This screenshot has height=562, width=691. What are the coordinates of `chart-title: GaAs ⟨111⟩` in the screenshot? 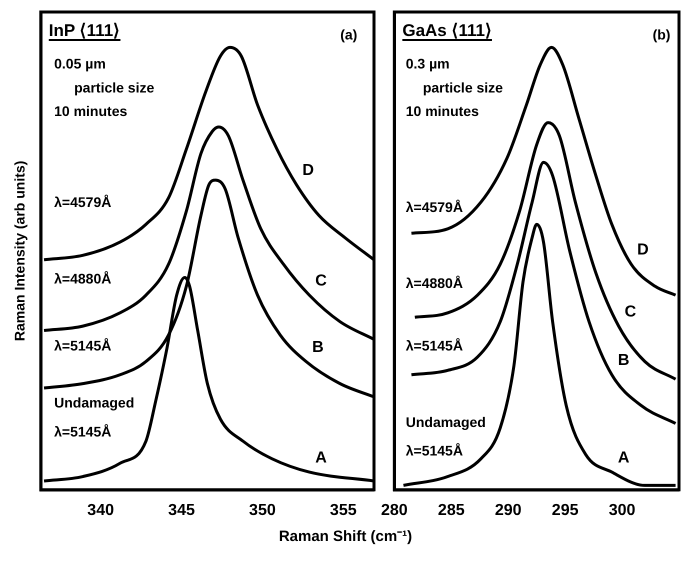 It's located at (447, 30).